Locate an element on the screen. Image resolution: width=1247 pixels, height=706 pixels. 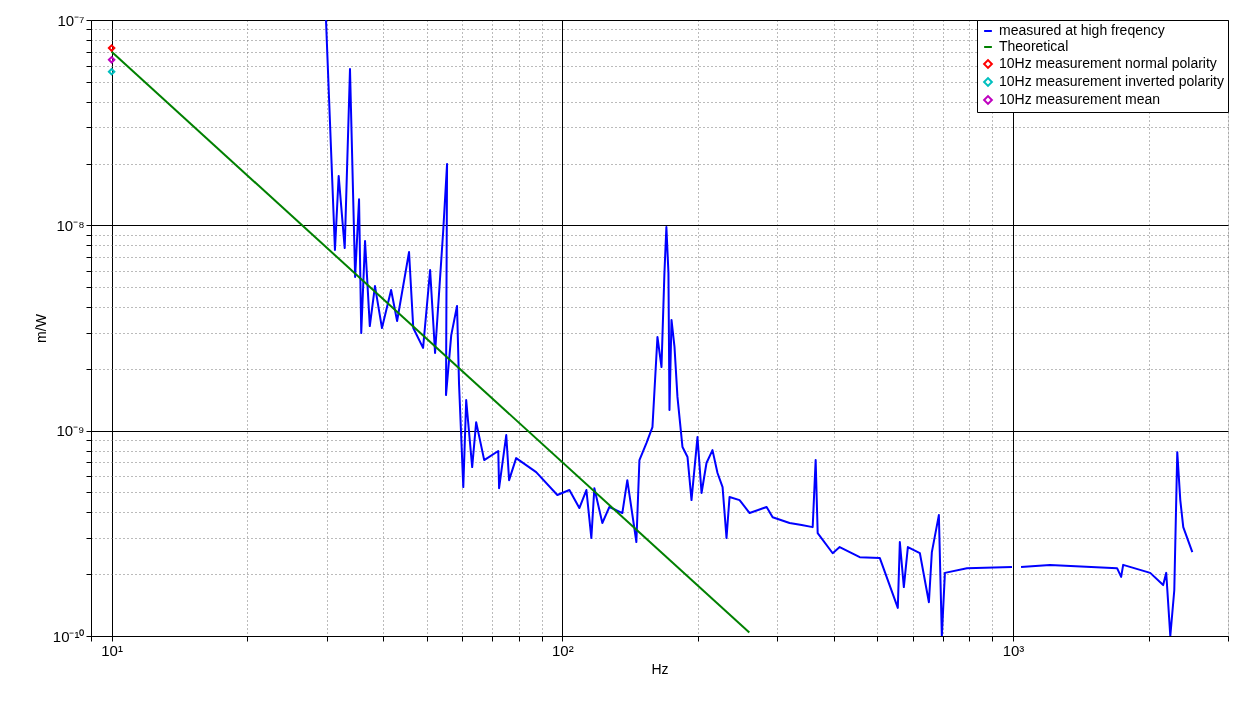
legend-label: 10Hz measurement mean is located at coordinates (1080, 99).